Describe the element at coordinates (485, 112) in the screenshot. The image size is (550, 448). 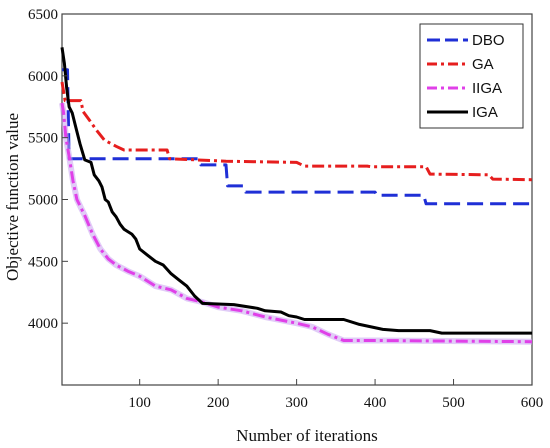
I see `legend-label-iga: IGA` at that location.